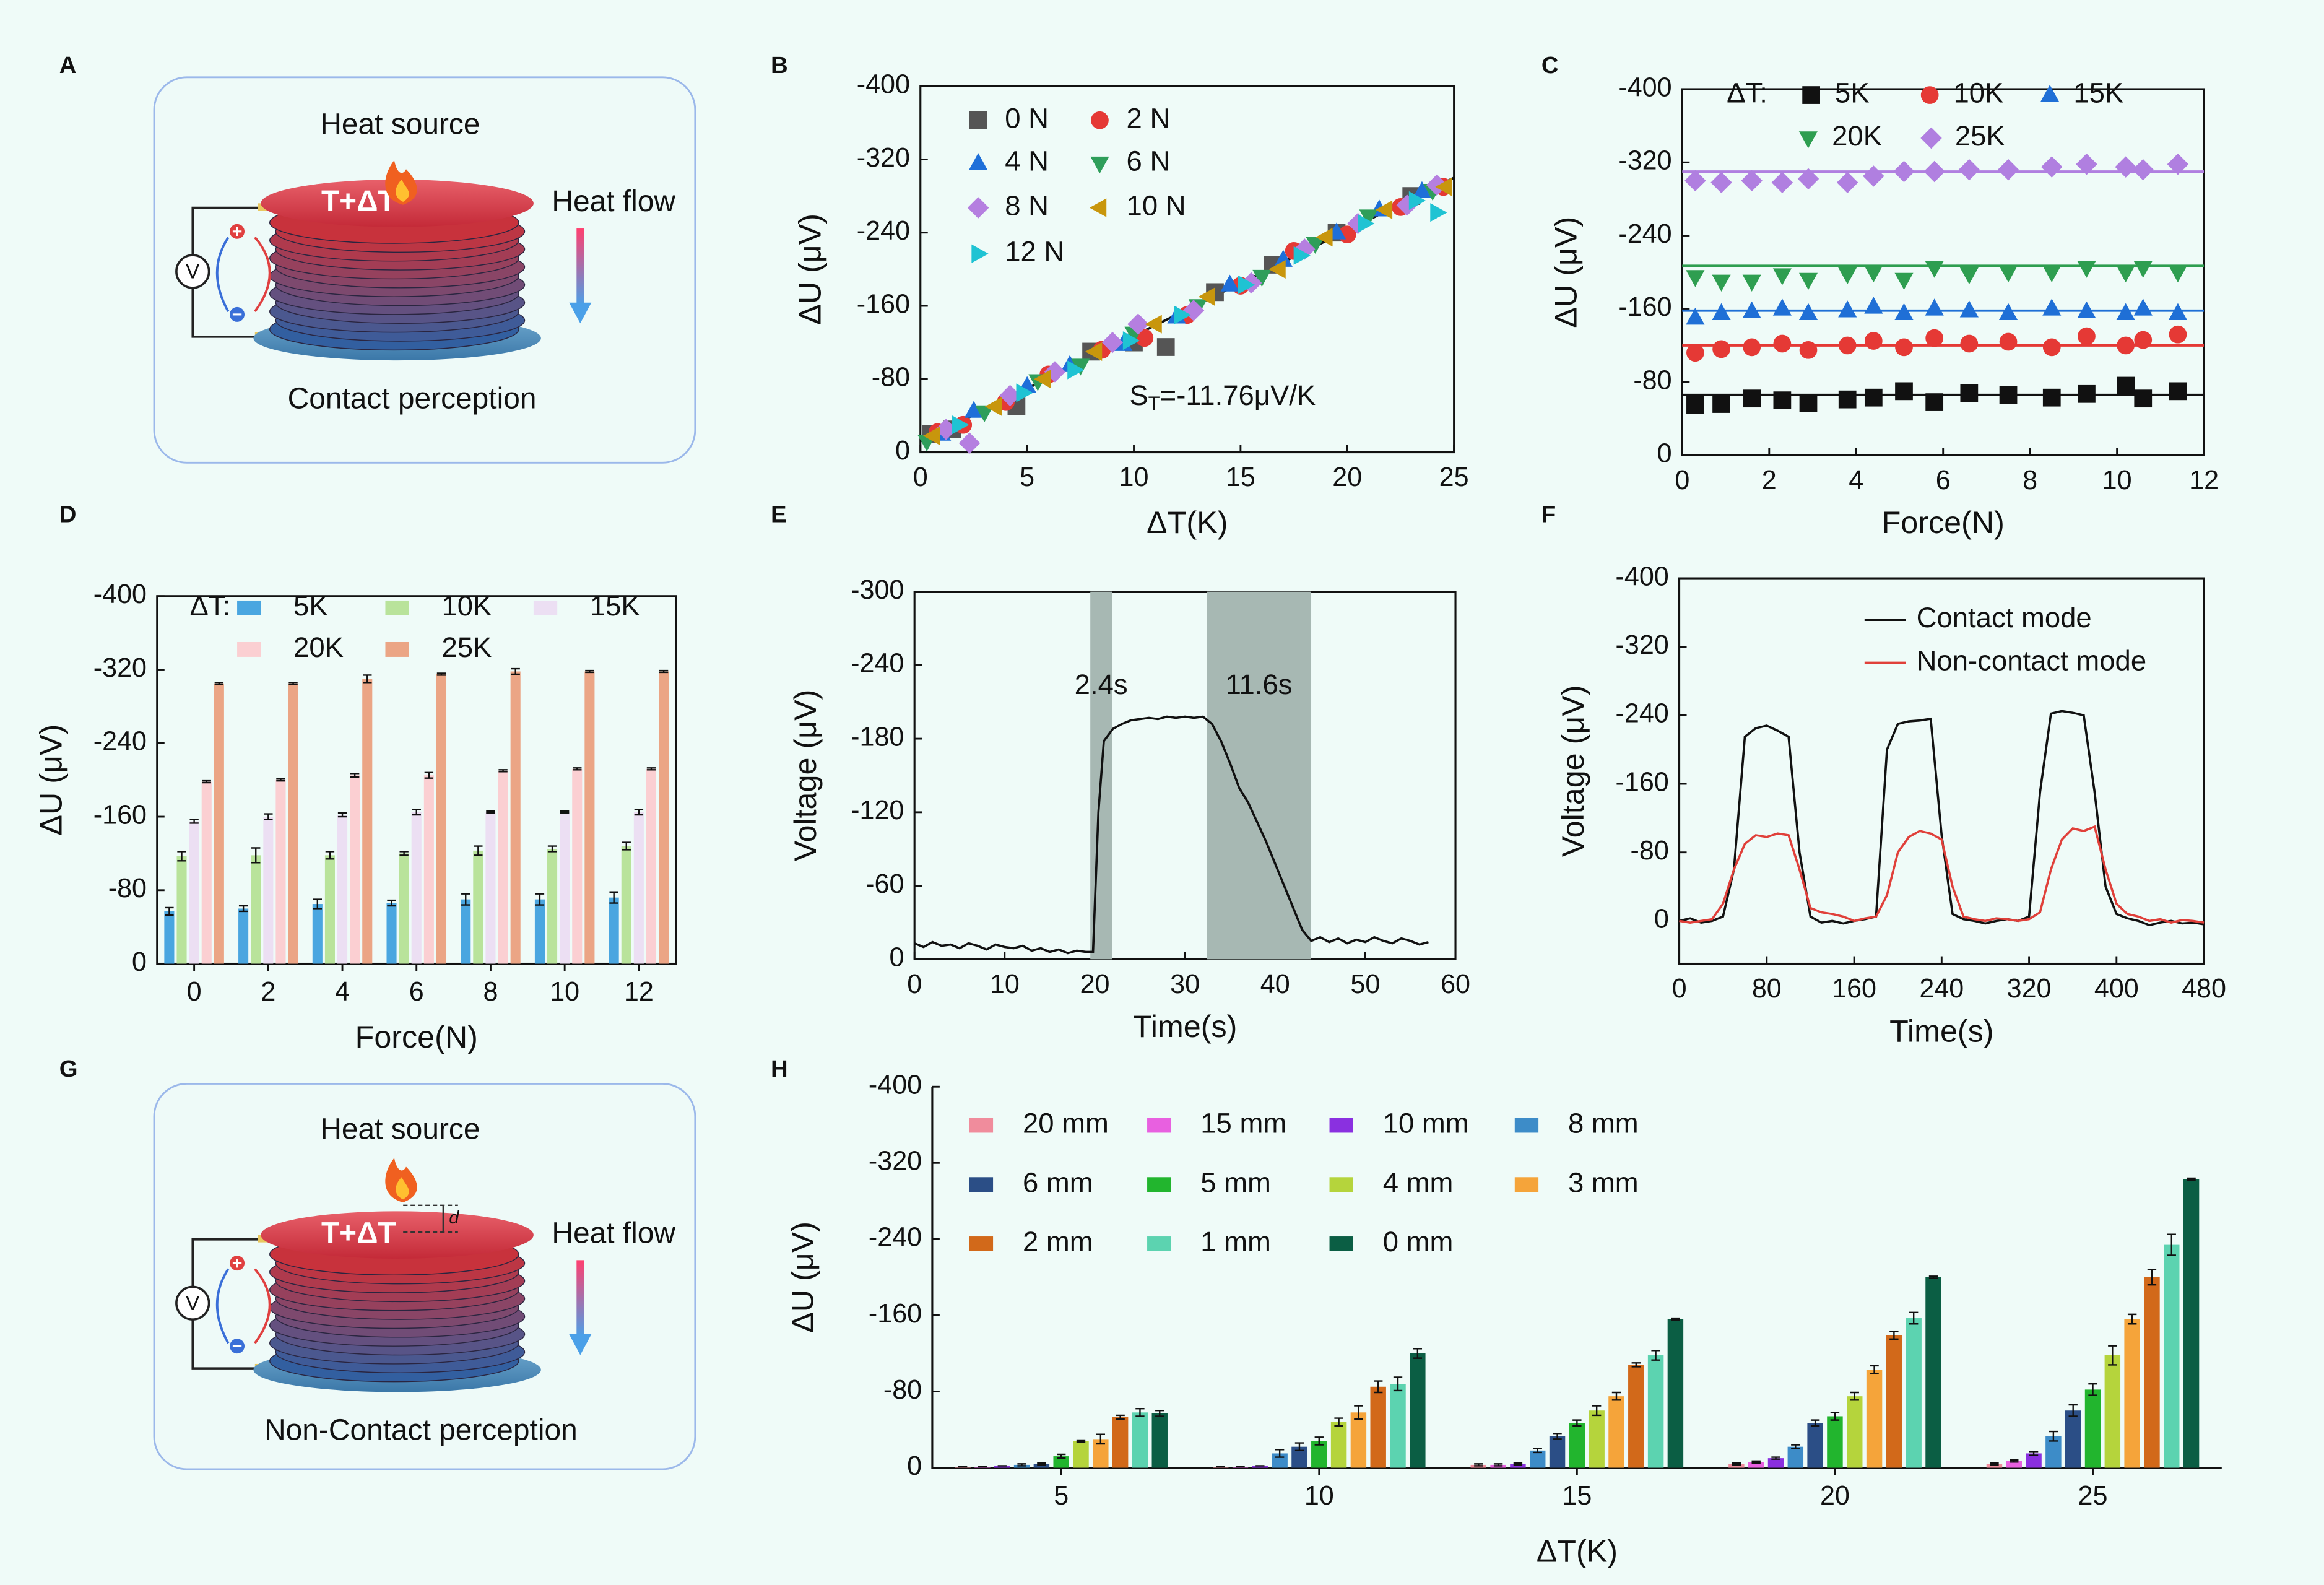 This screenshot has width=2324, height=1585. What do you see at coordinates (895, 1238) in the screenshot?
I see `y-tick-label: -240` at bounding box center [895, 1238].